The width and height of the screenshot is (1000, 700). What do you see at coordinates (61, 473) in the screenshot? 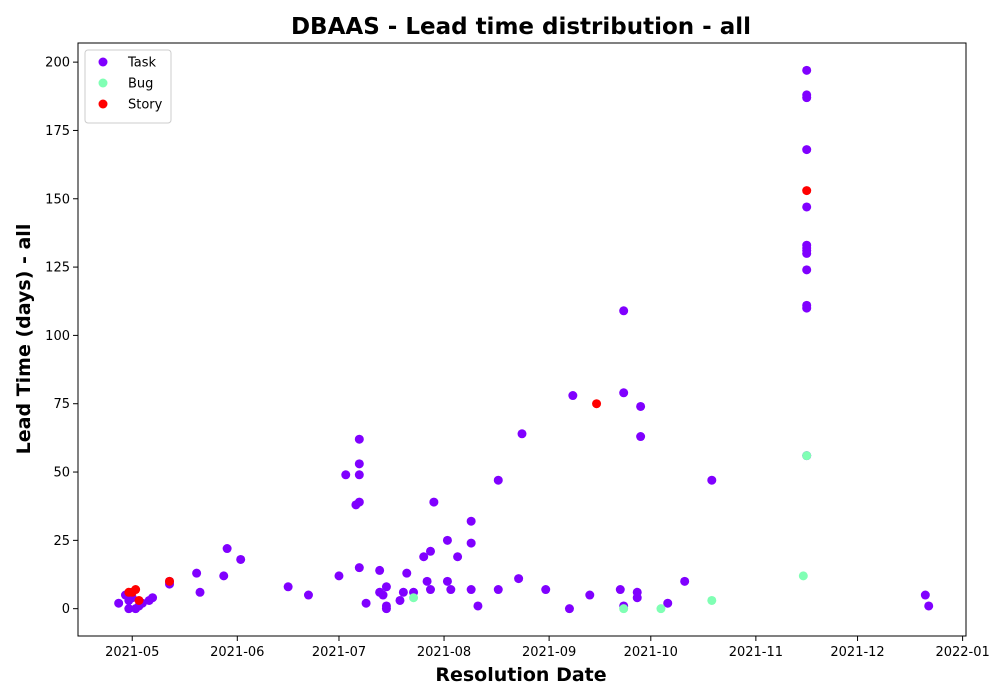
I see `y-tick-label: 50` at bounding box center [61, 473].